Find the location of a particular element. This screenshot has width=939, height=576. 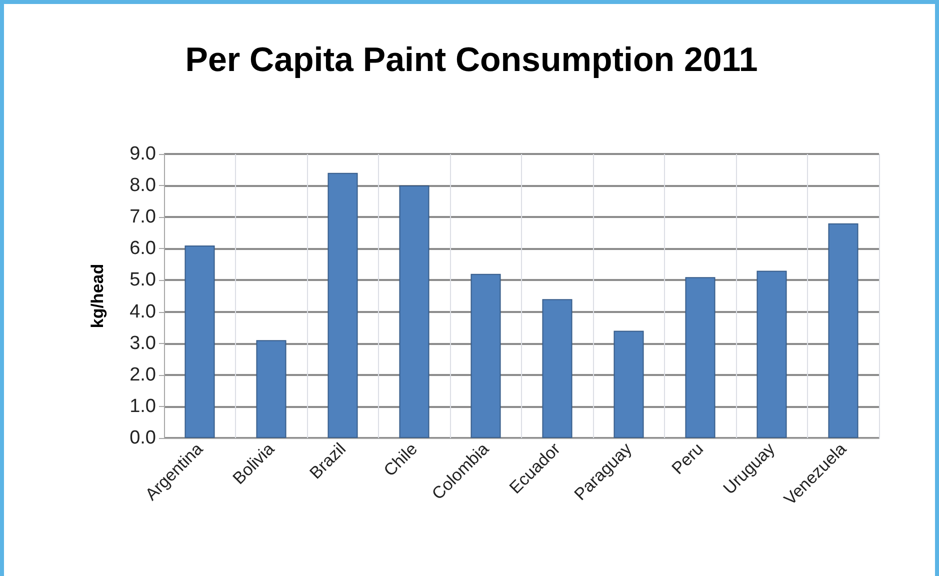

y-tick-label: 2.0 is located at coordinates (143, 375).